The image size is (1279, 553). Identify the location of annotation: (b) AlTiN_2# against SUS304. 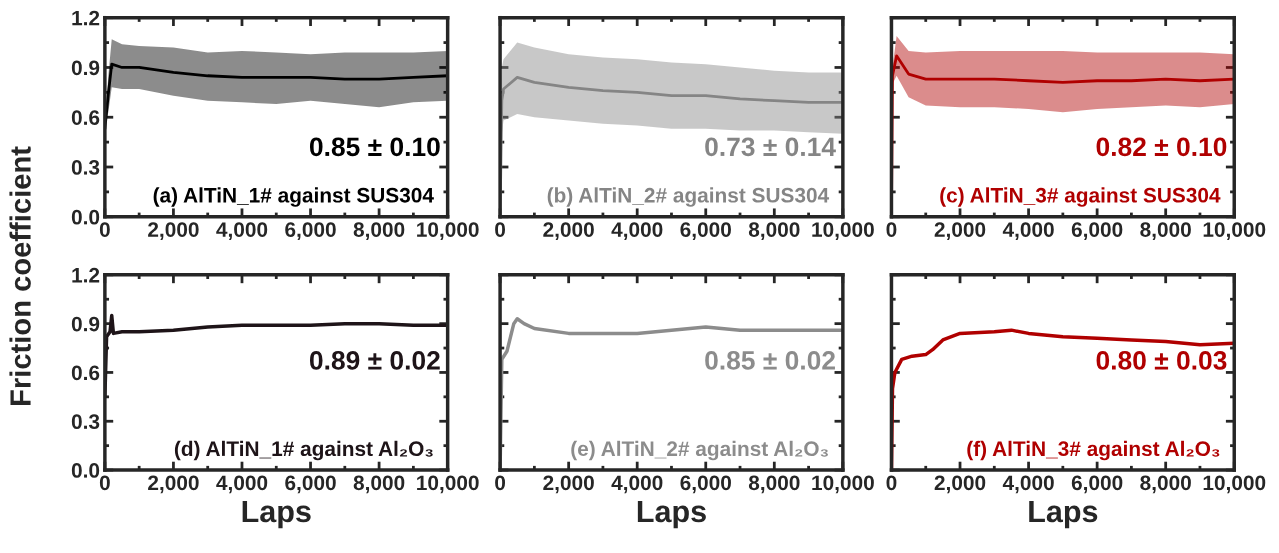
(688, 197).